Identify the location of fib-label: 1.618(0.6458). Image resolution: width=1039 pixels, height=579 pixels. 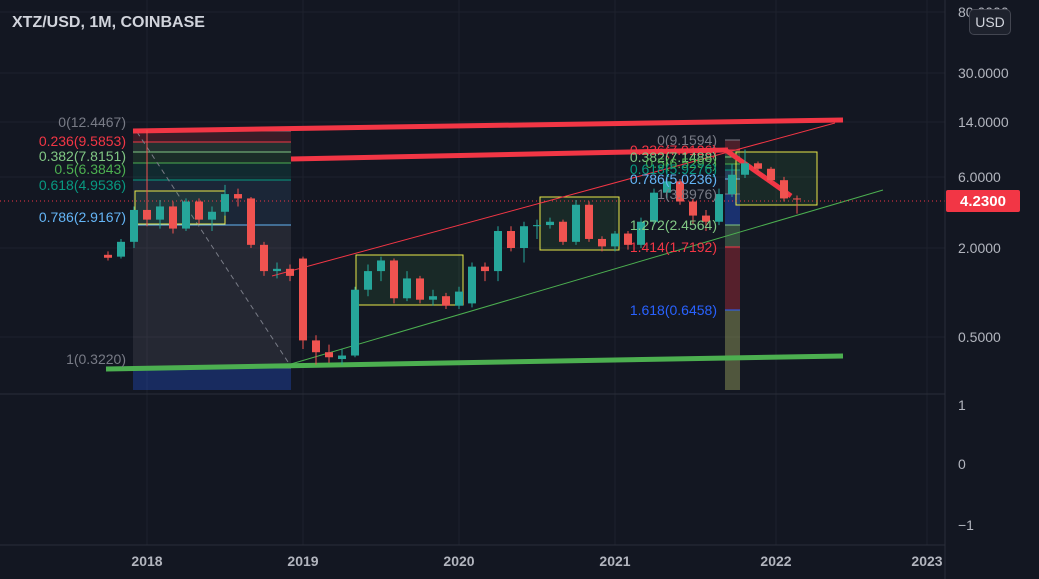
(673, 310).